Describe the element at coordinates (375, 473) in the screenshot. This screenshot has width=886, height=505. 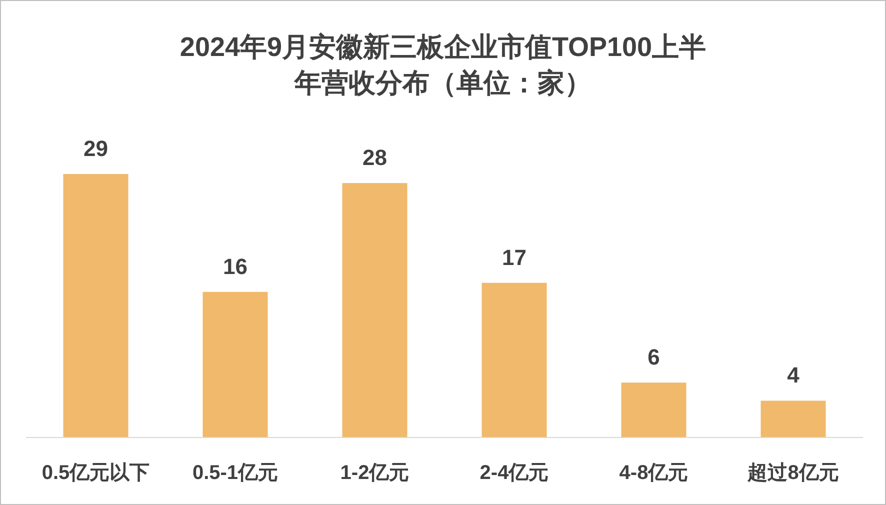
I see `x-tick-label: 1-2亿元` at that location.